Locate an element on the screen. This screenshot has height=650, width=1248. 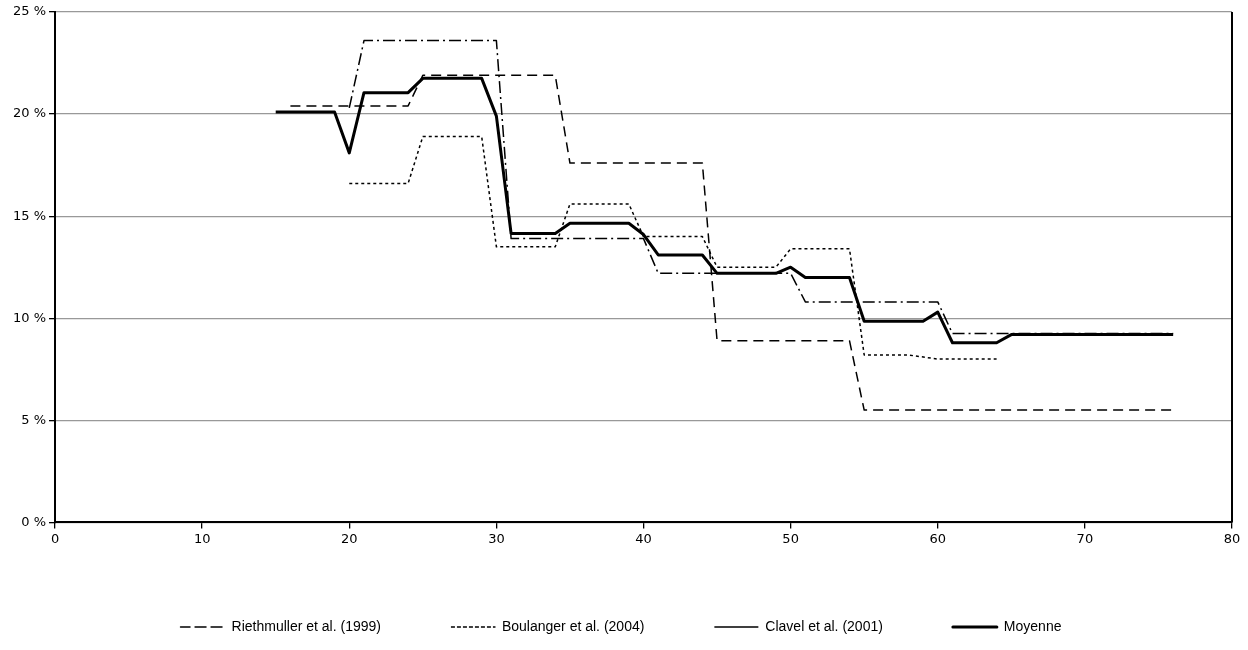
x-tick-label: 70 is located at coordinates (1085, 538).